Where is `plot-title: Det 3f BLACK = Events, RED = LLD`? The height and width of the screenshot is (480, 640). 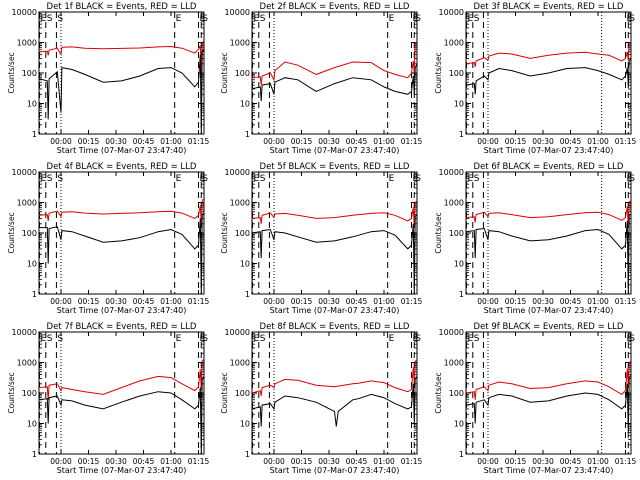 plot-title: Det 3f BLACK = Events, RED = LLD is located at coordinates (549, 7).